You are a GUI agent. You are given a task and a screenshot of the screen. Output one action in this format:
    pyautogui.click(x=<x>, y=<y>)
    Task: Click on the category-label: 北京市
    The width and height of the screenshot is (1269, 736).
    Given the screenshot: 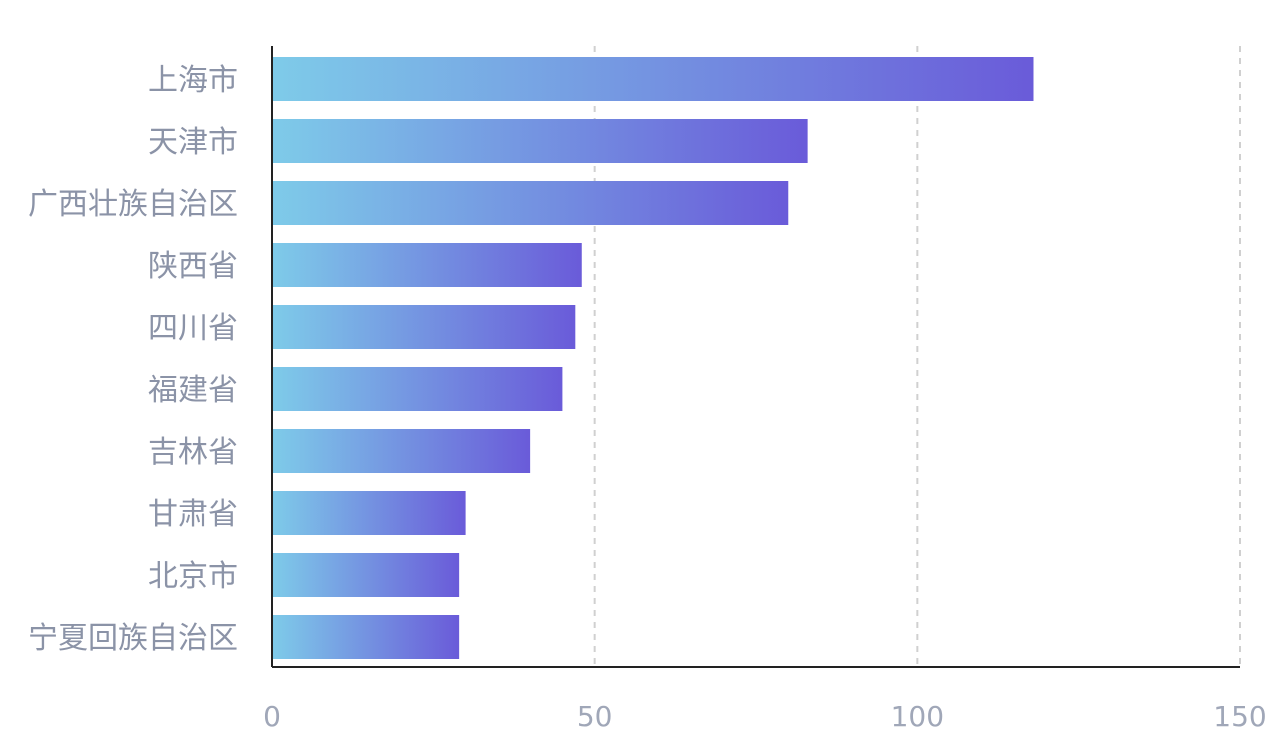 What is the action you would take?
    pyautogui.click(x=193, y=576)
    